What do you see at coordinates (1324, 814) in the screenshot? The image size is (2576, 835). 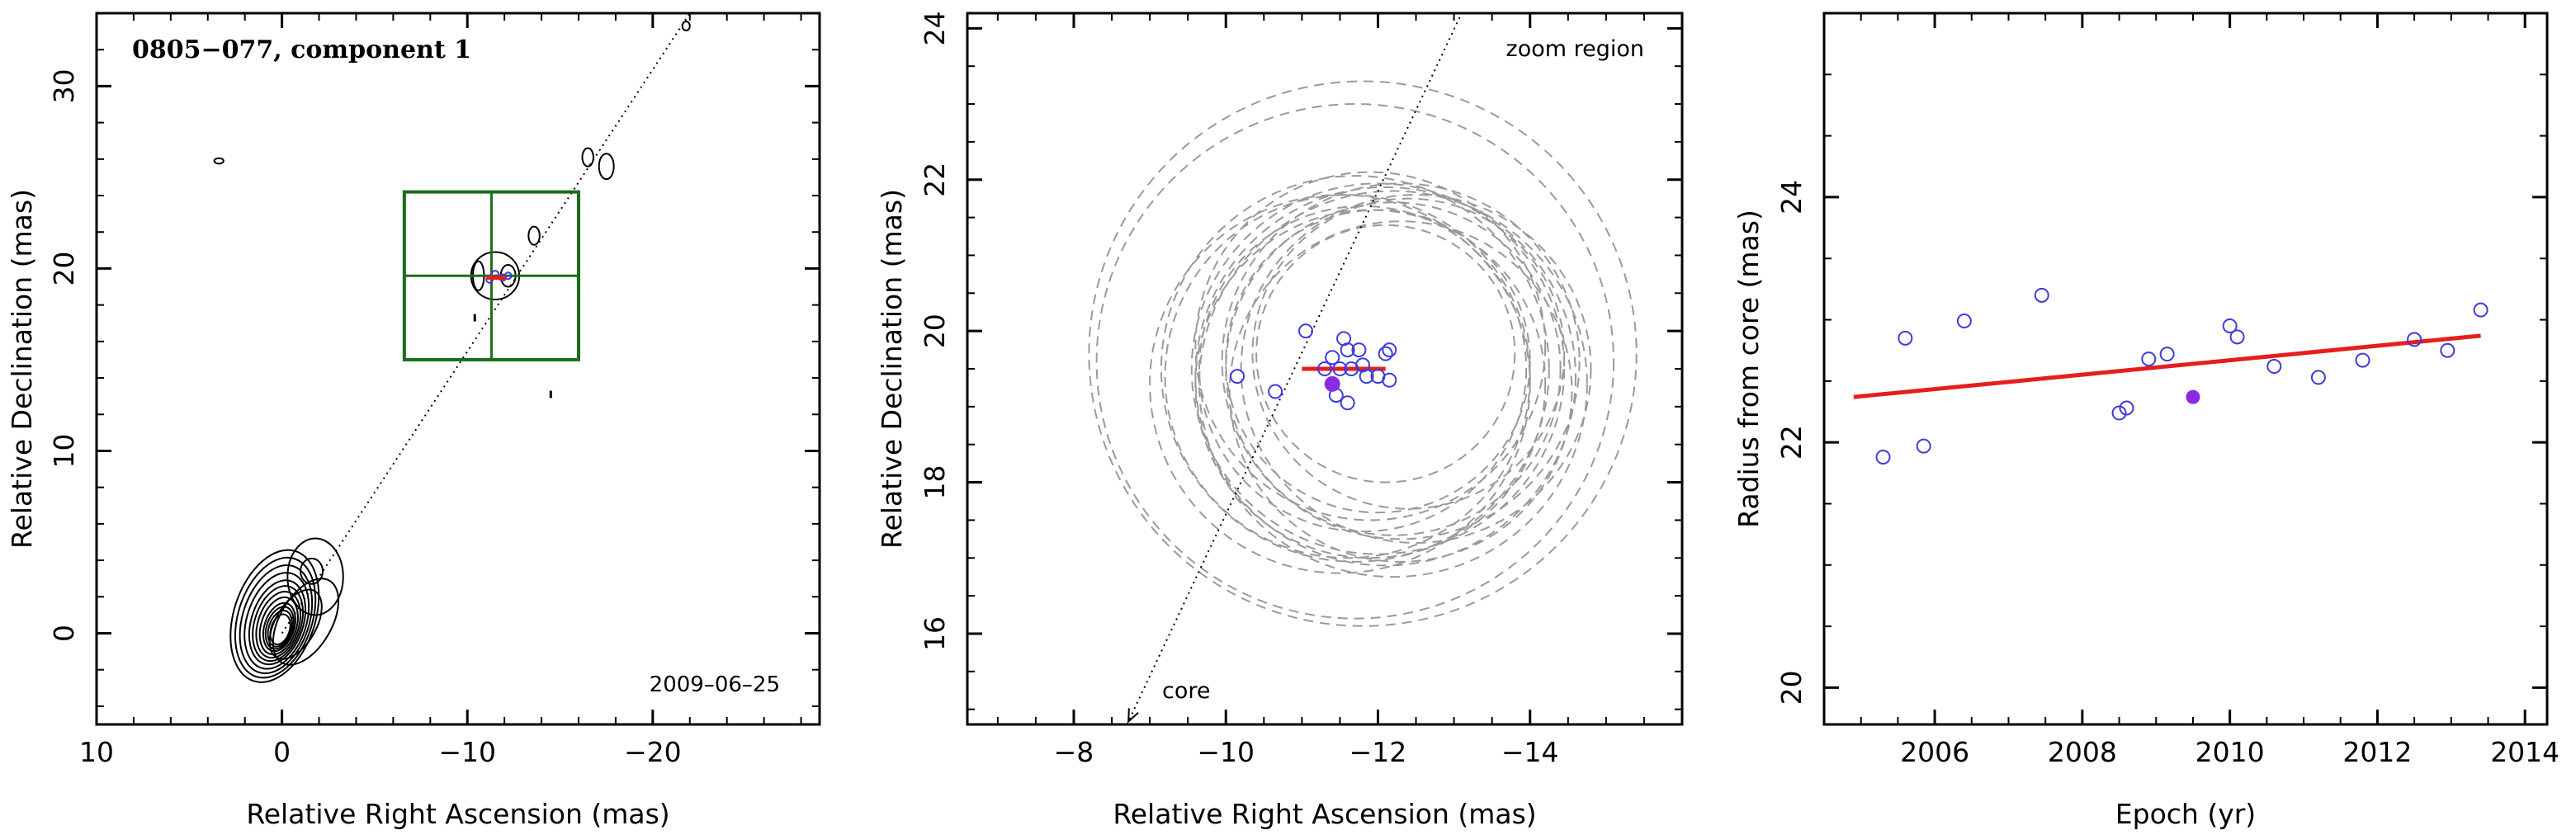 I see `panel2-x-axis-label: Relative Right Ascension (mas)` at bounding box center [1324, 814].